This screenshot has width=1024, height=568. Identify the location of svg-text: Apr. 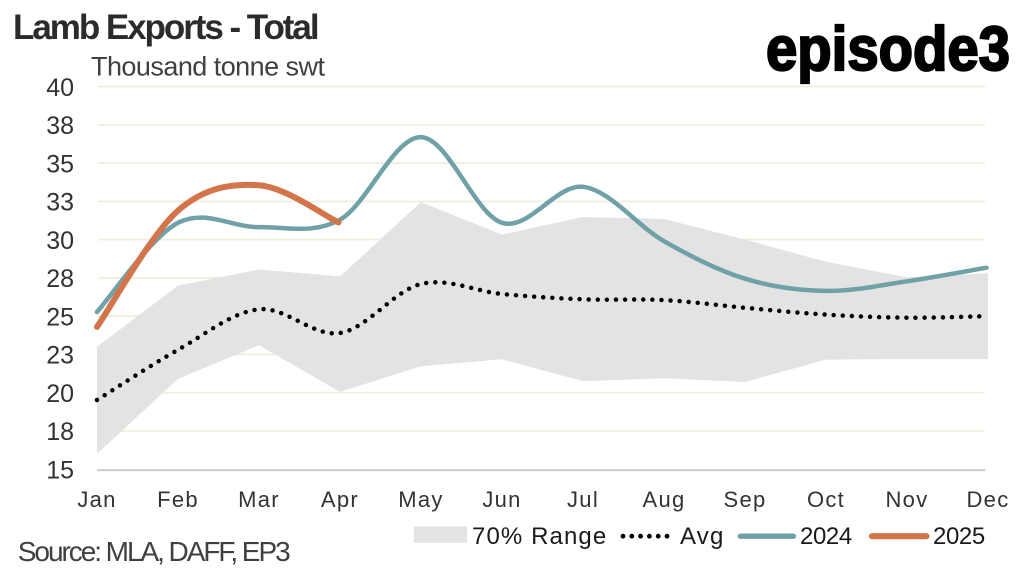
(340, 499).